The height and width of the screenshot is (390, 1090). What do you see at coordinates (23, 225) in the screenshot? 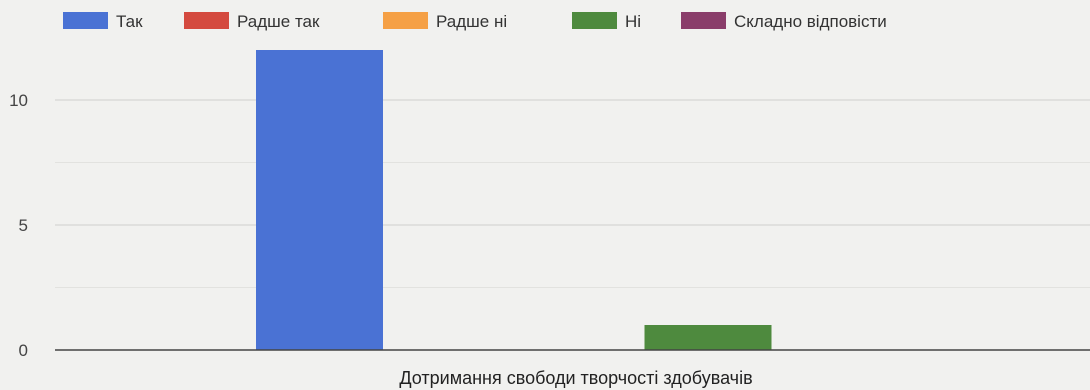
I see `y-tick-label: 5` at bounding box center [23, 225].